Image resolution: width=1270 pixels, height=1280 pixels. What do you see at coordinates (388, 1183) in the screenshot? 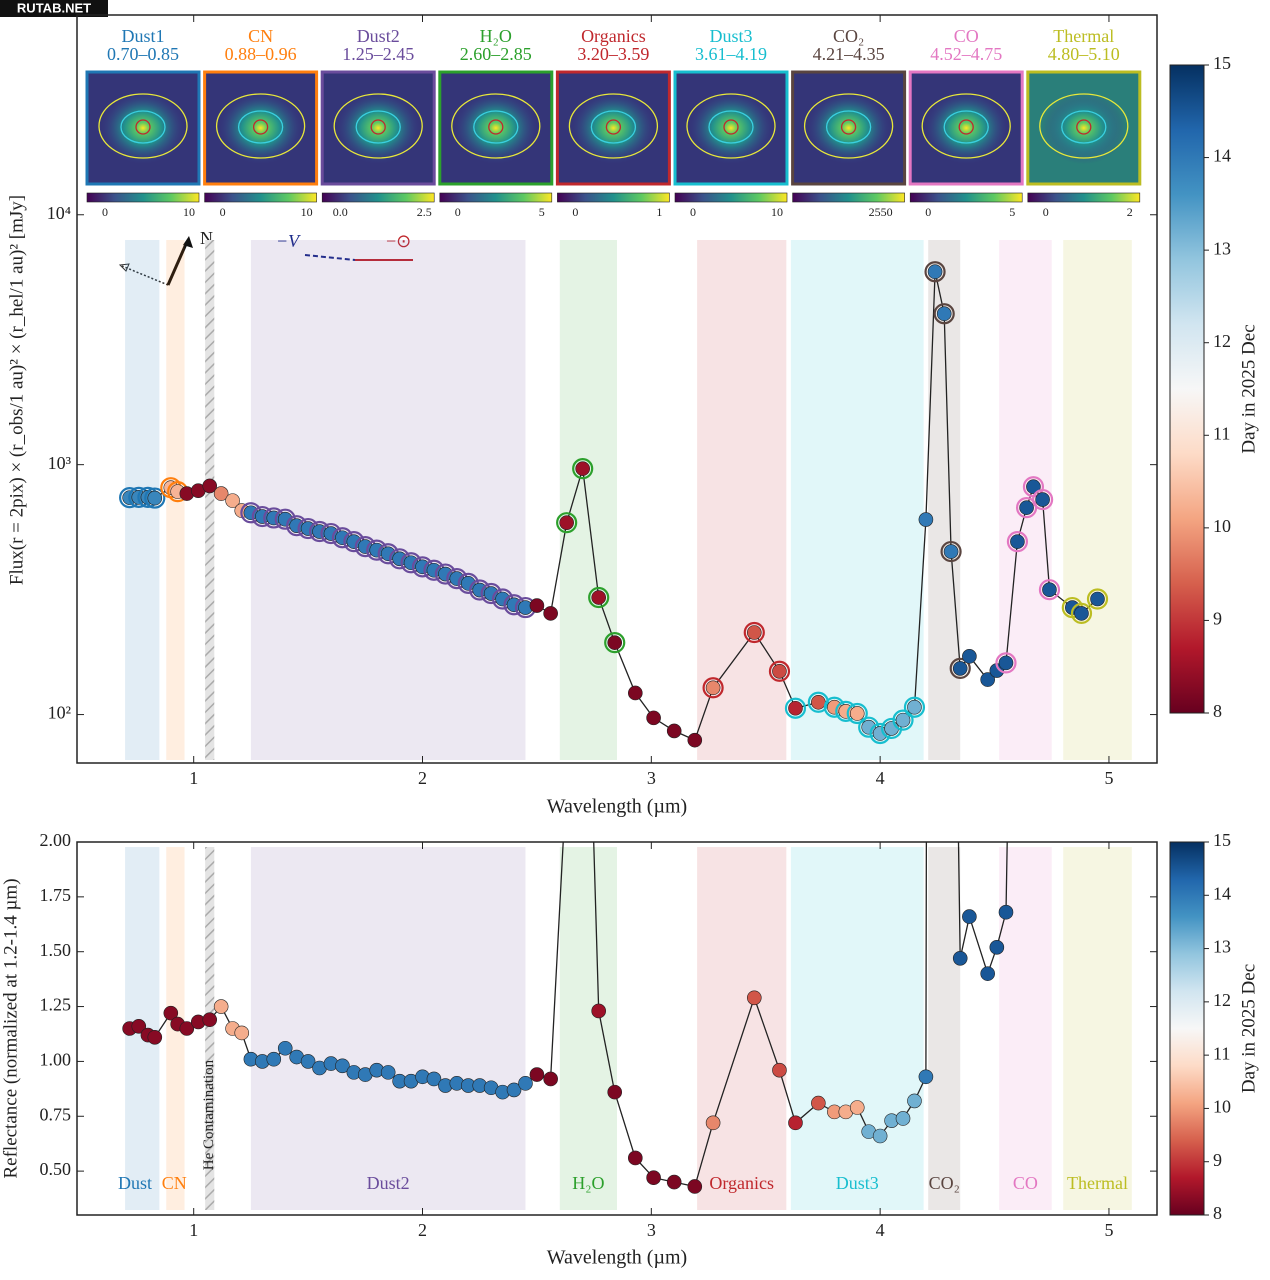
I see `band-label: Dust2` at bounding box center [388, 1183].